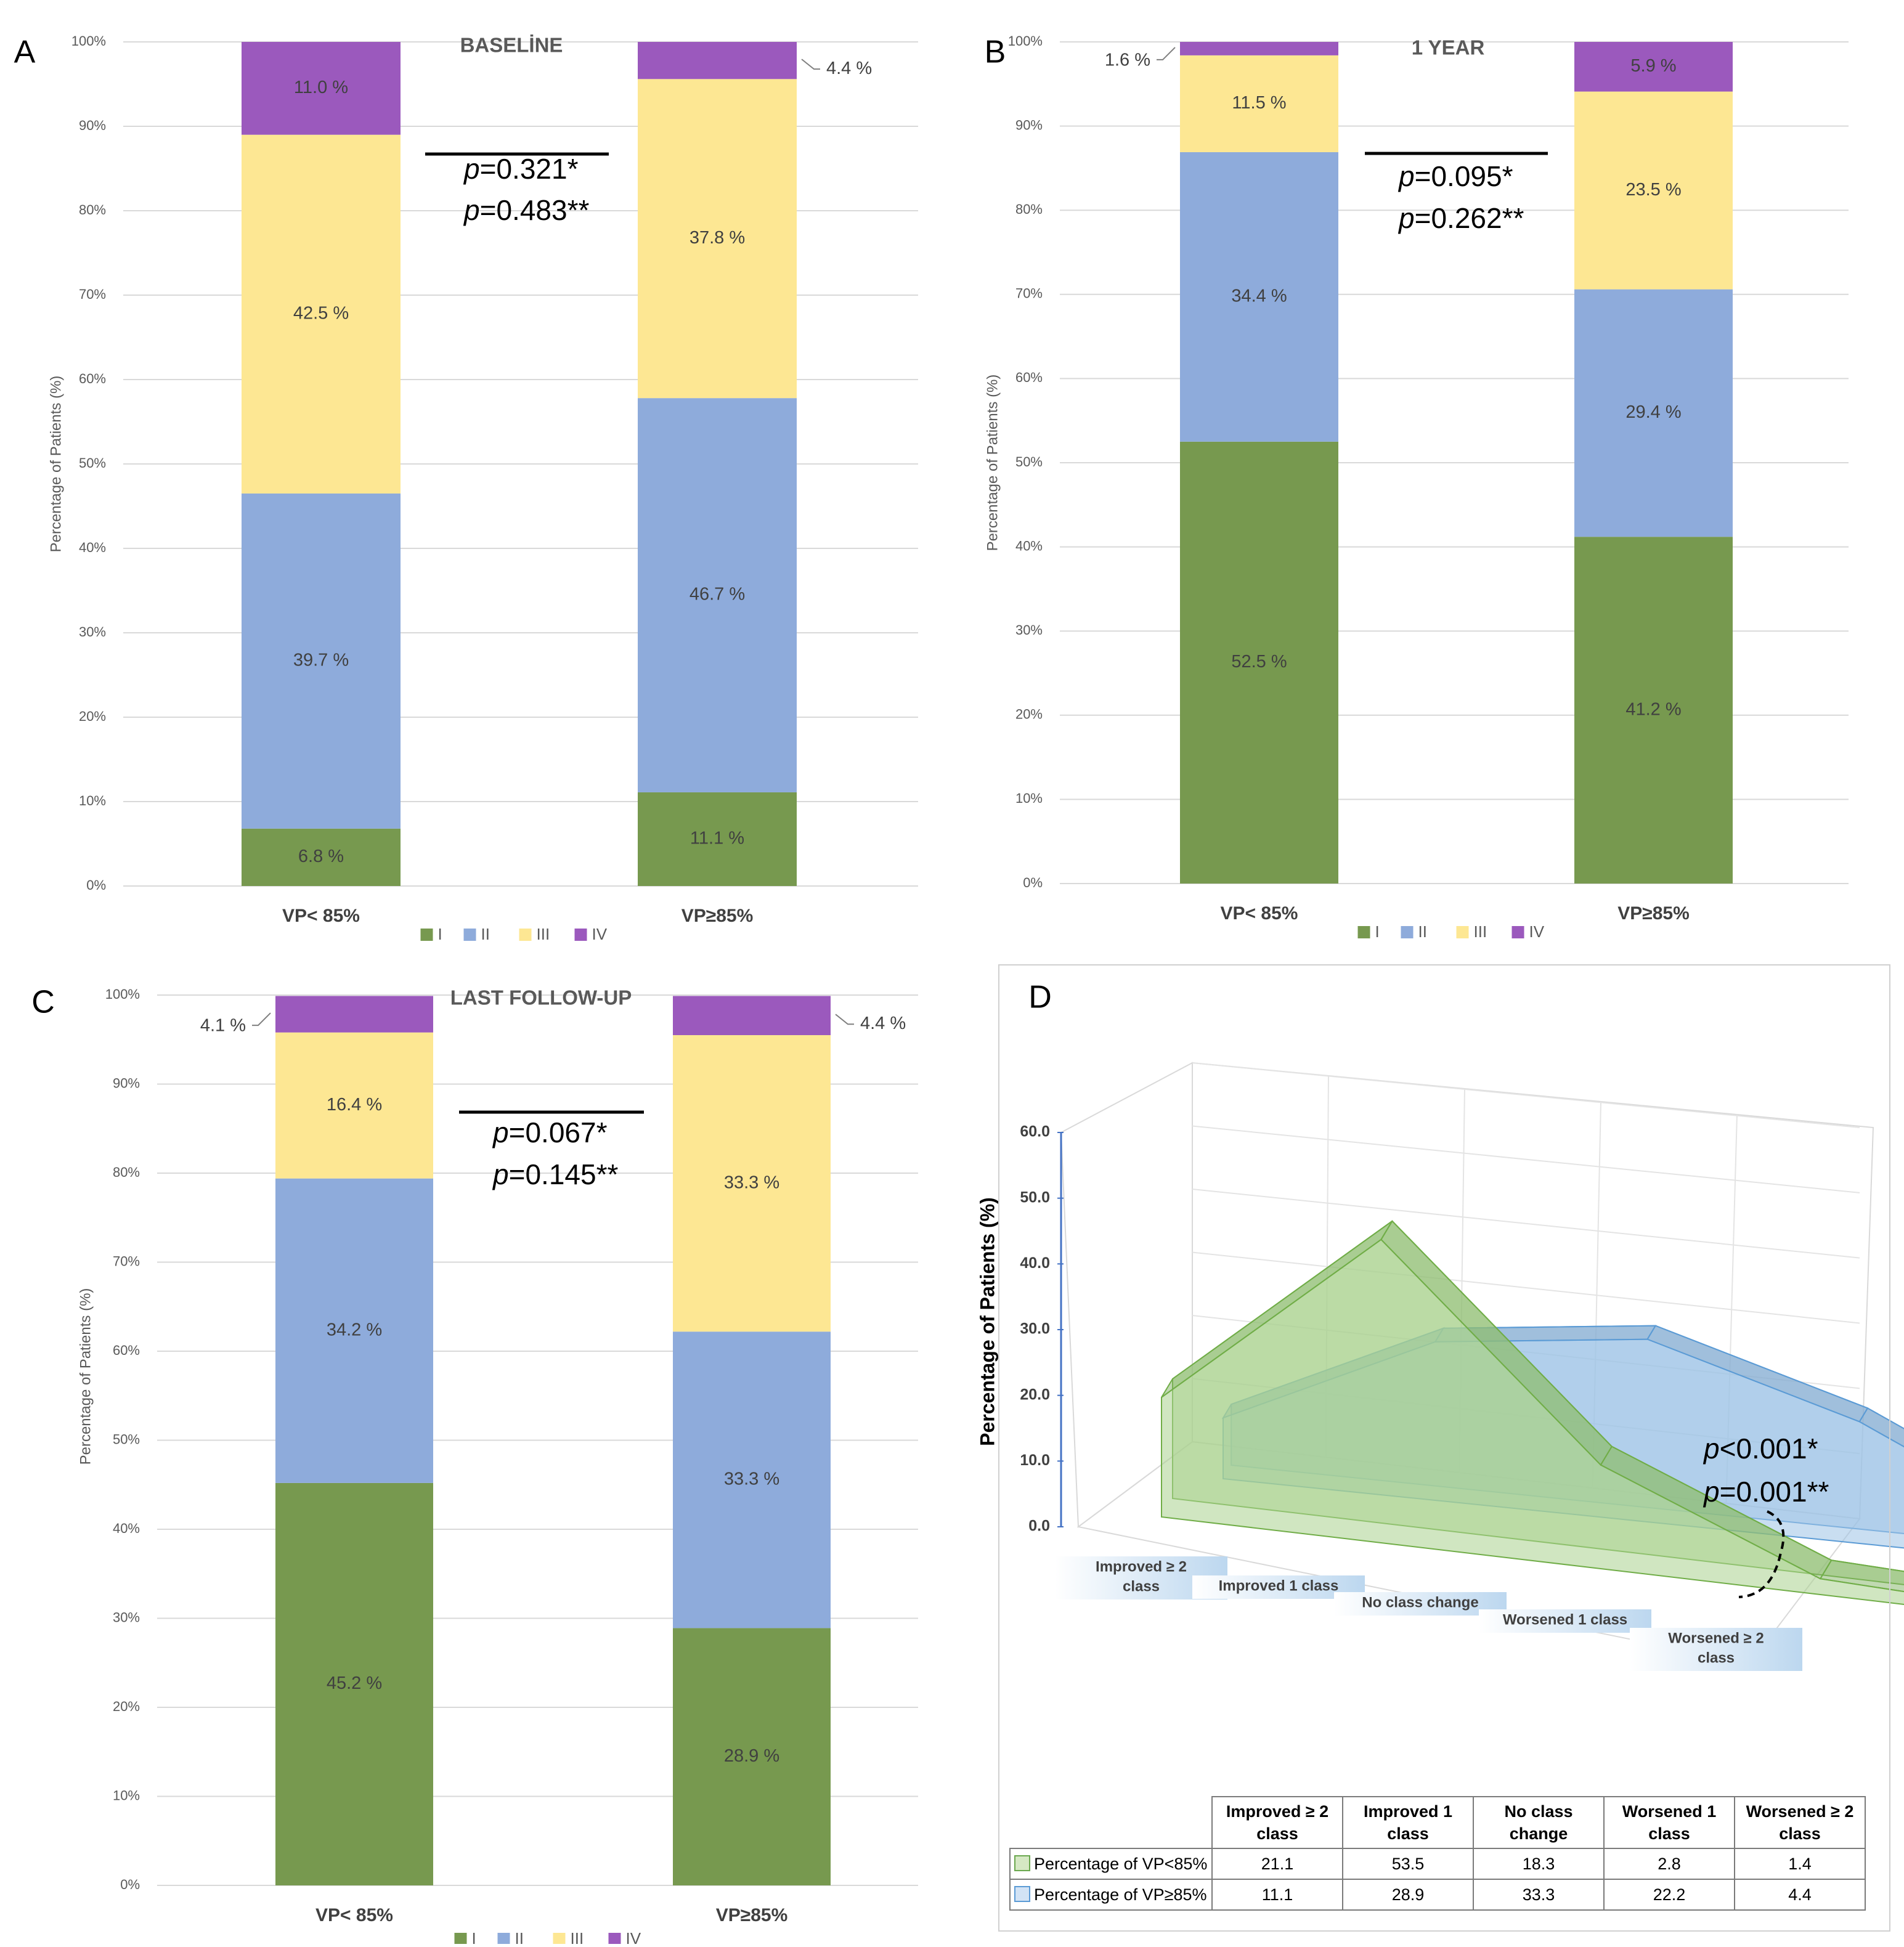 The width and height of the screenshot is (1904, 1947). What do you see at coordinates (1035, 1197) in the screenshot?
I see `y-tick-label: 50.0` at bounding box center [1035, 1197].